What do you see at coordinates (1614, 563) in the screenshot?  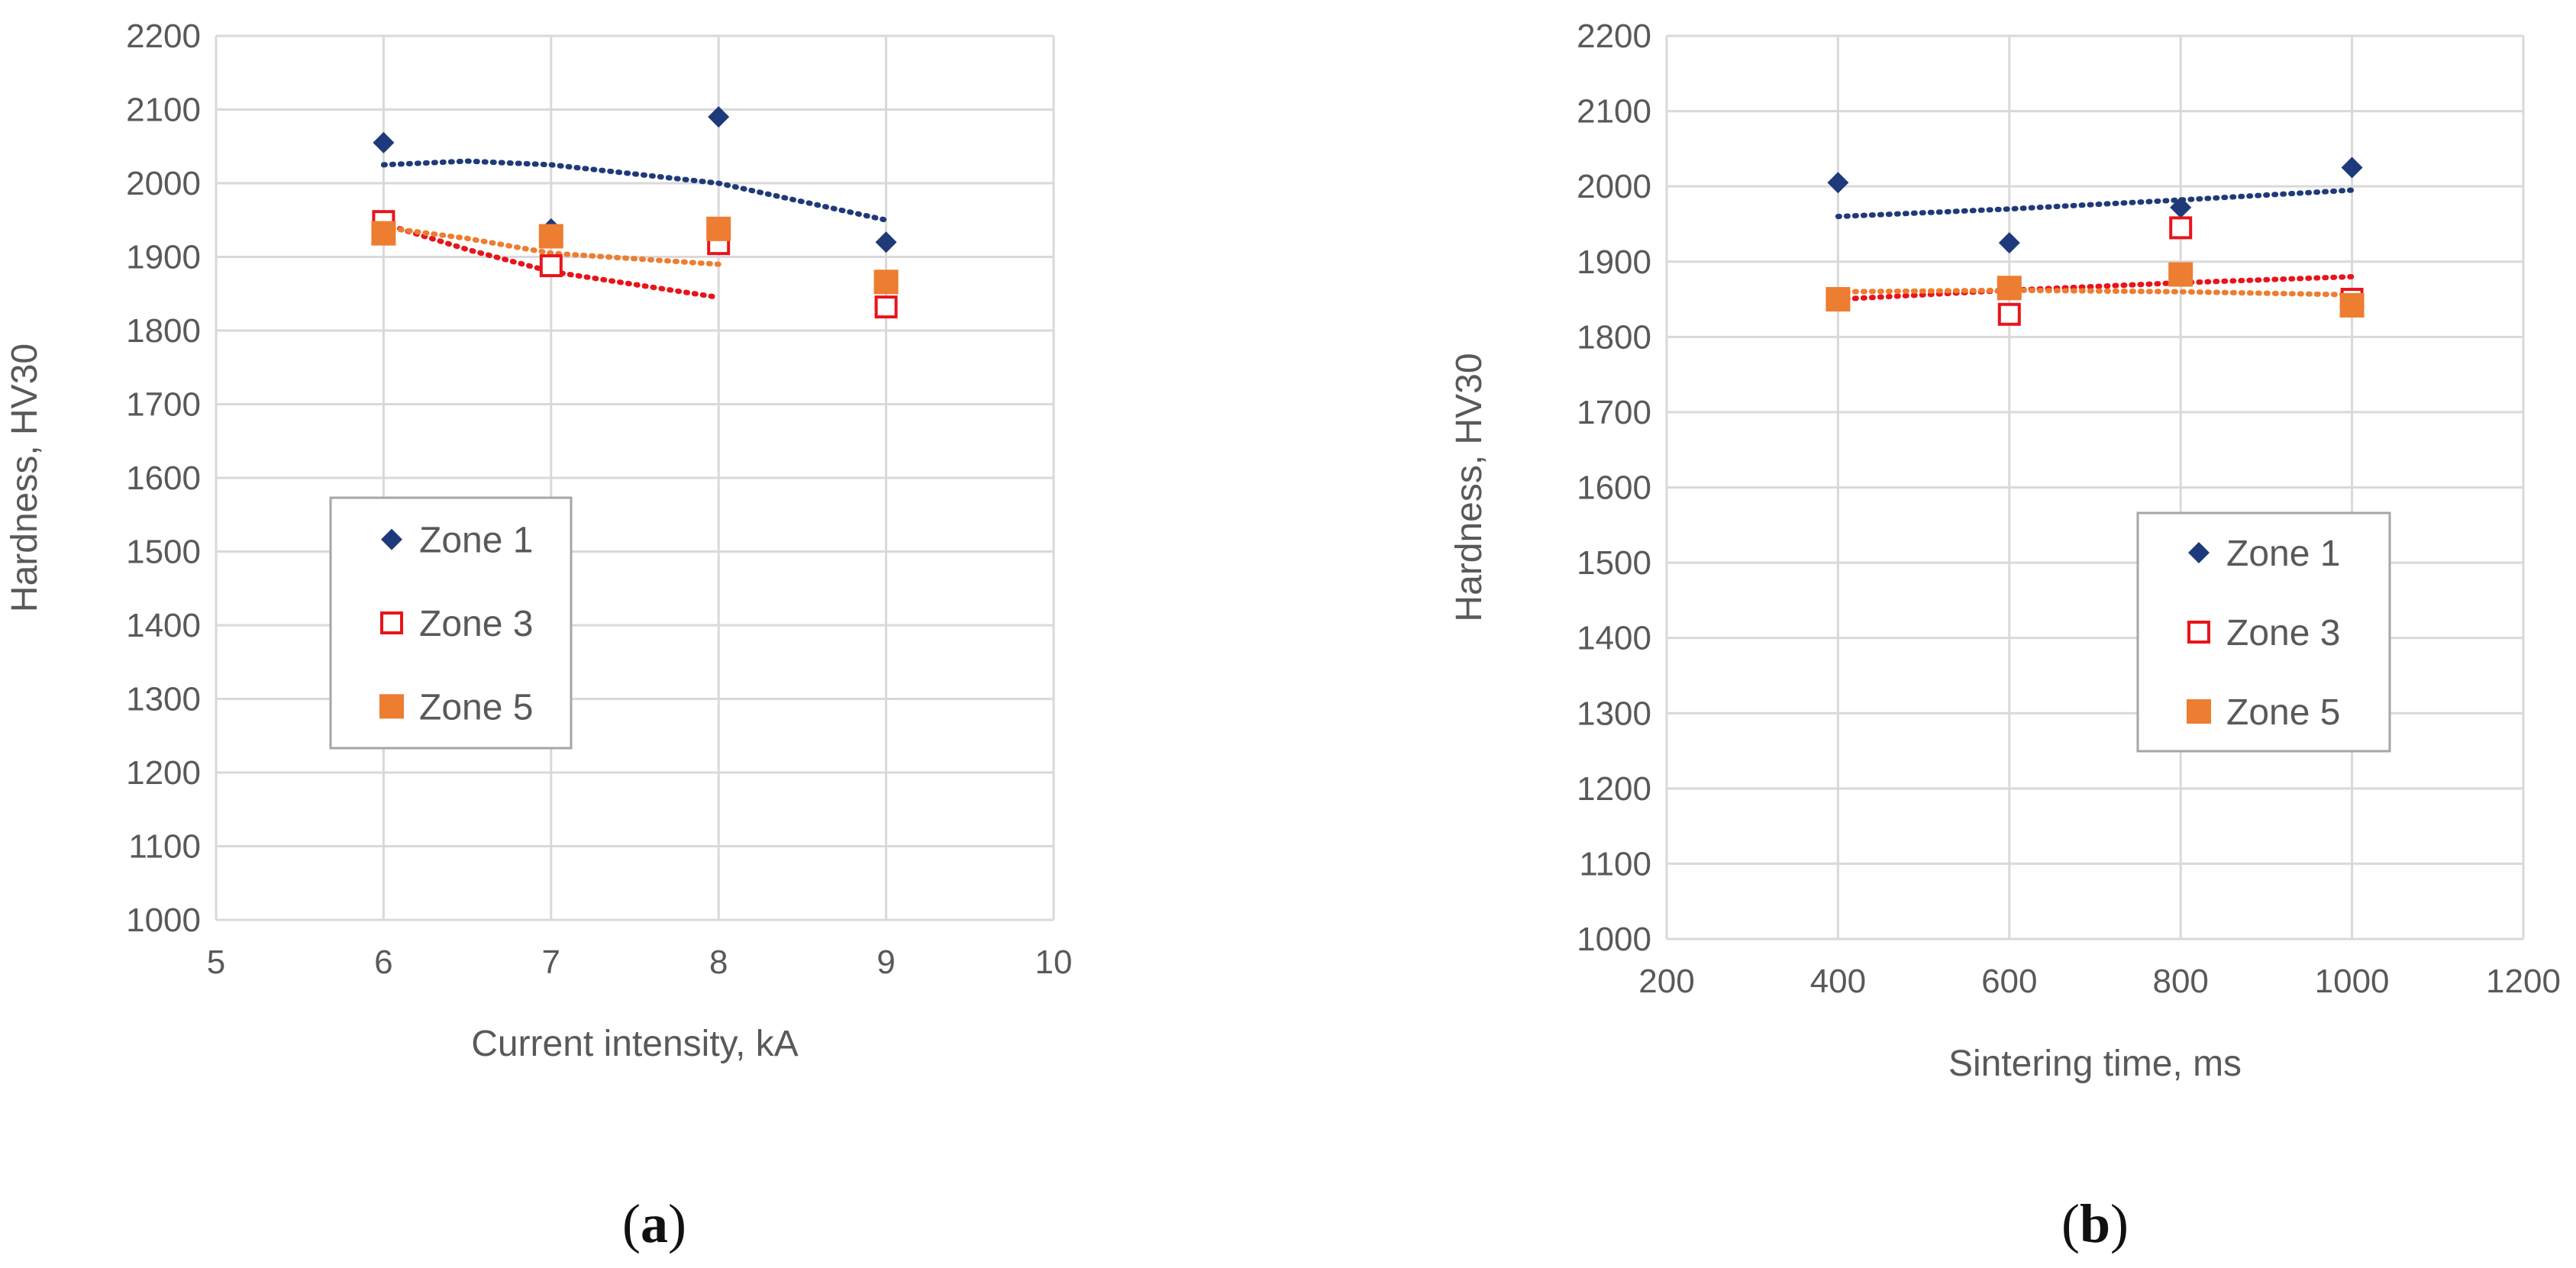 I see `chart-b-y-tick-label: 1500` at bounding box center [1614, 563].